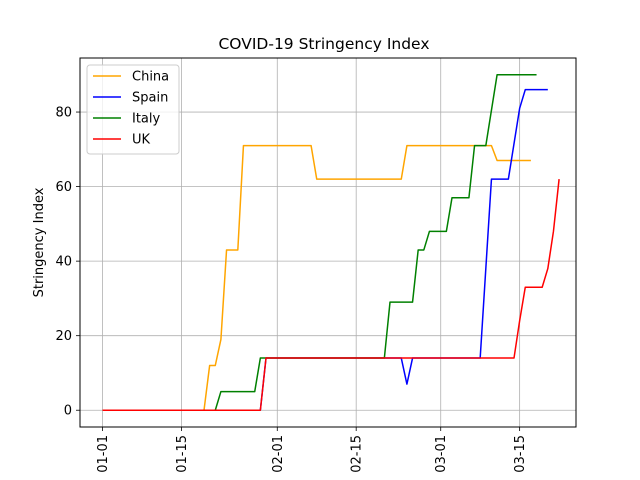 The image size is (640, 480). Describe the element at coordinates (63, 262) in the screenshot. I see `y-tick-label: 40` at that location.